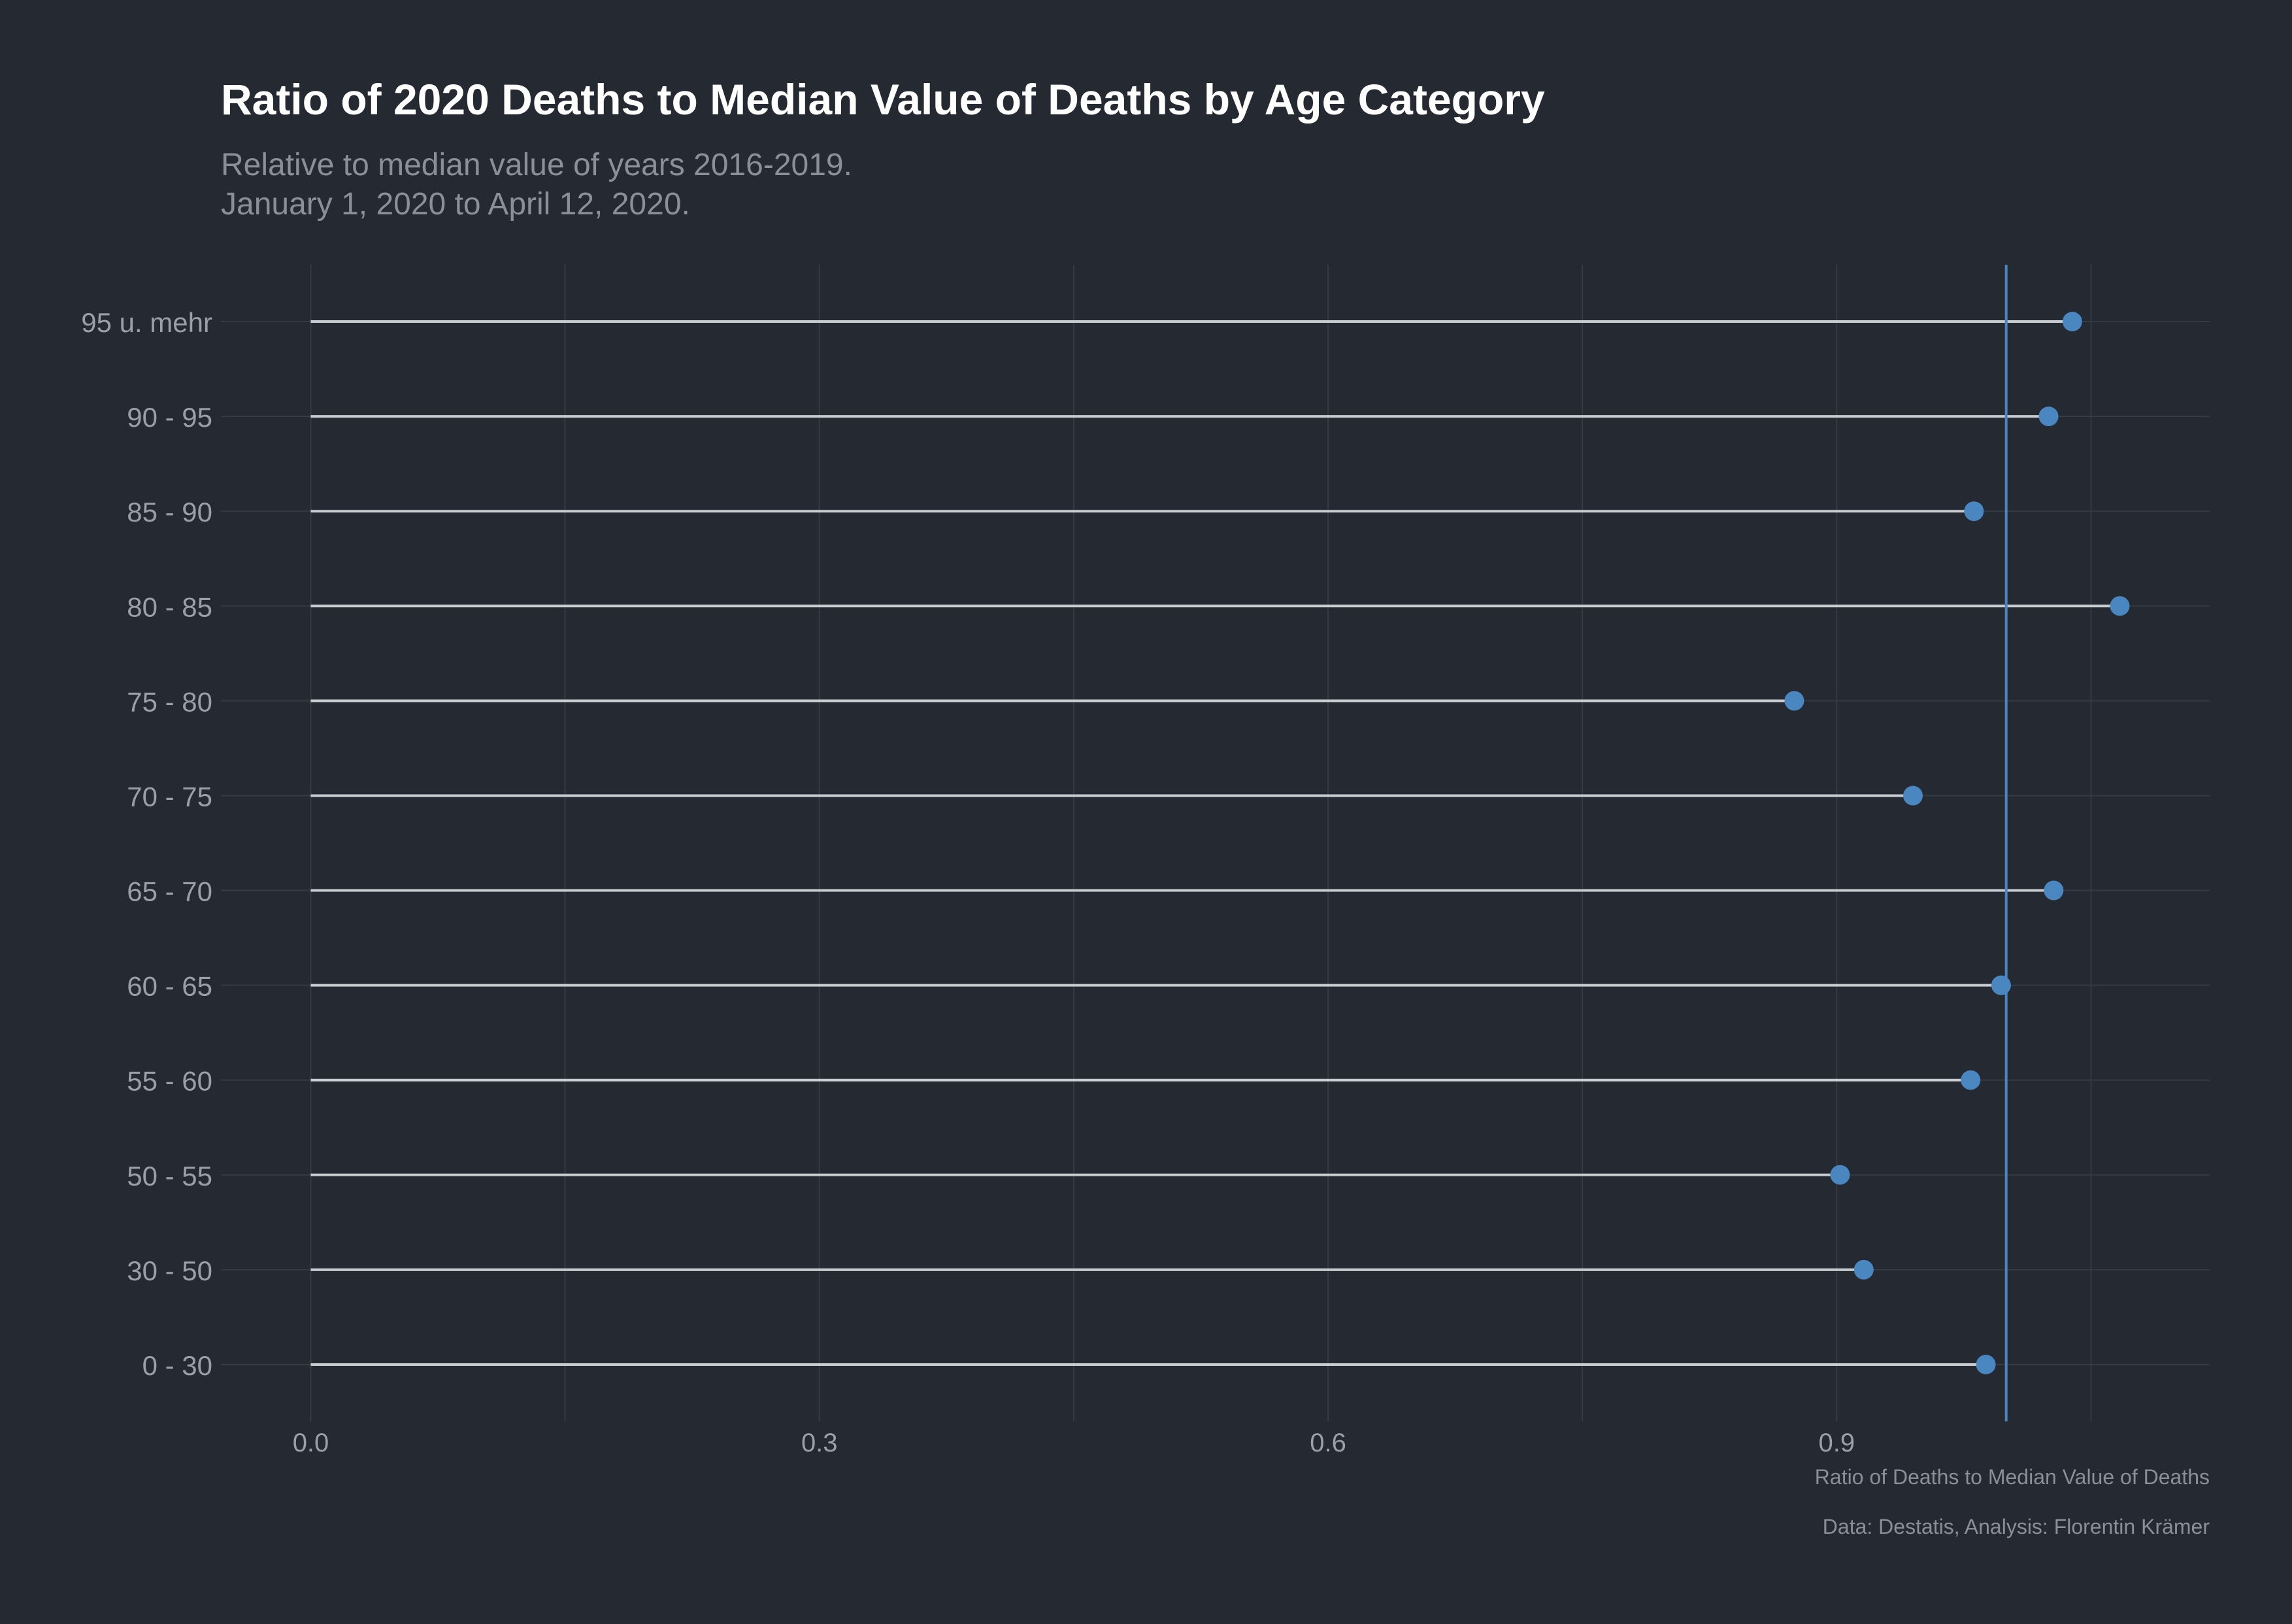 Image resolution: width=2292 pixels, height=1624 pixels. Describe the element at coordinates (170, 512) in the screenshot. I see `y-tick-label-9: 85 - 90` at that location.